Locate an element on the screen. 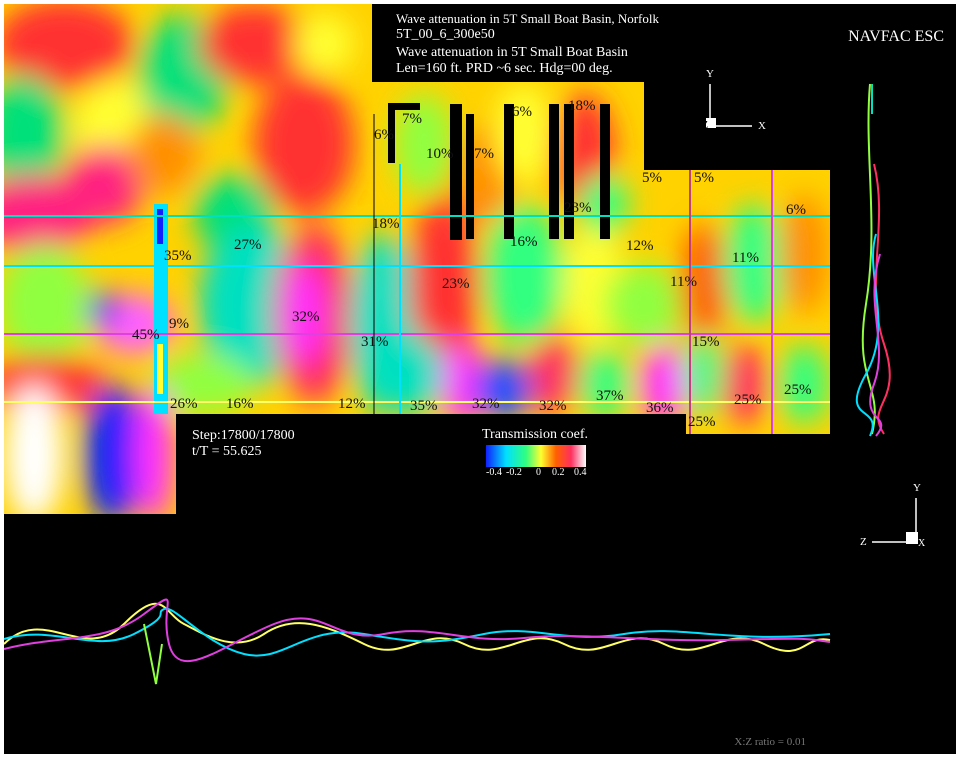  axis-triad-bottom: Y Z X is located at coordinates (896, 515).